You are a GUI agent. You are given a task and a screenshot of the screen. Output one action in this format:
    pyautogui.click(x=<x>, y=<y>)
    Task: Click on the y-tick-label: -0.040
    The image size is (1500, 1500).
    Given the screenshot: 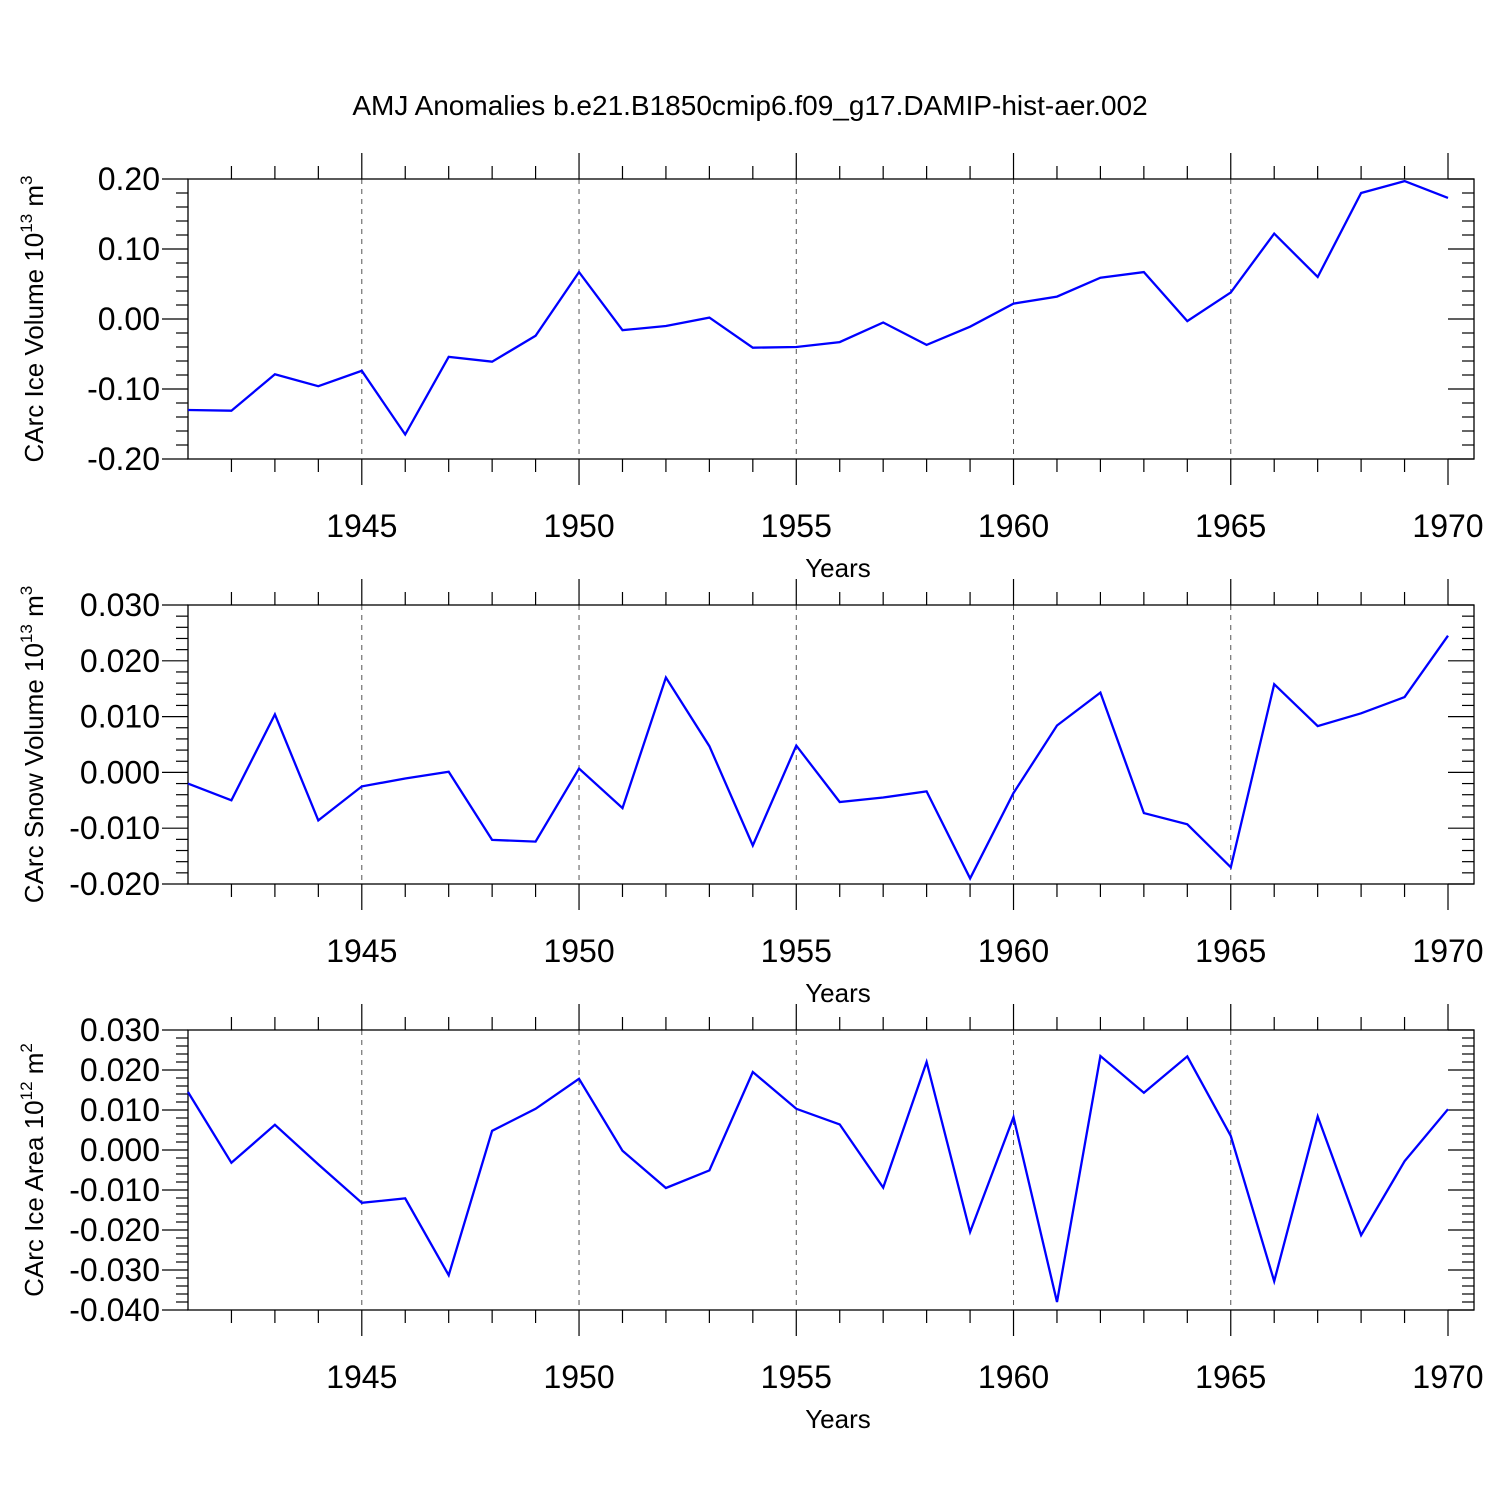 What is the action you would take?
    pyautogui.click(x=114, y=1310)
    